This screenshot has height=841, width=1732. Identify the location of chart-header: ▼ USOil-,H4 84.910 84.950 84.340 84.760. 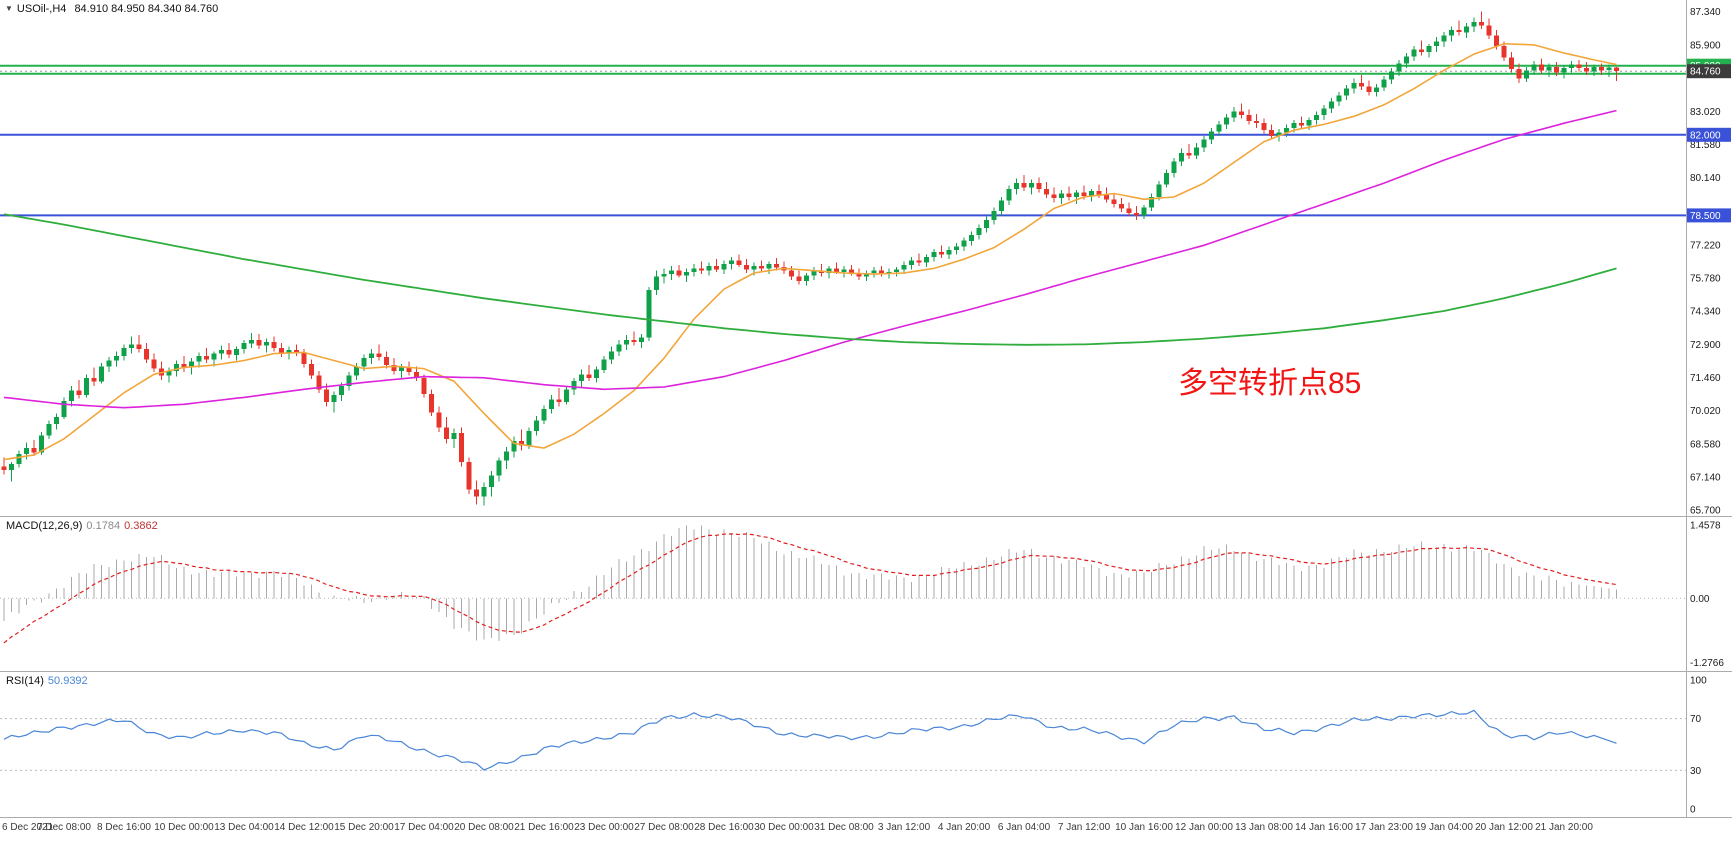
(111, 9).